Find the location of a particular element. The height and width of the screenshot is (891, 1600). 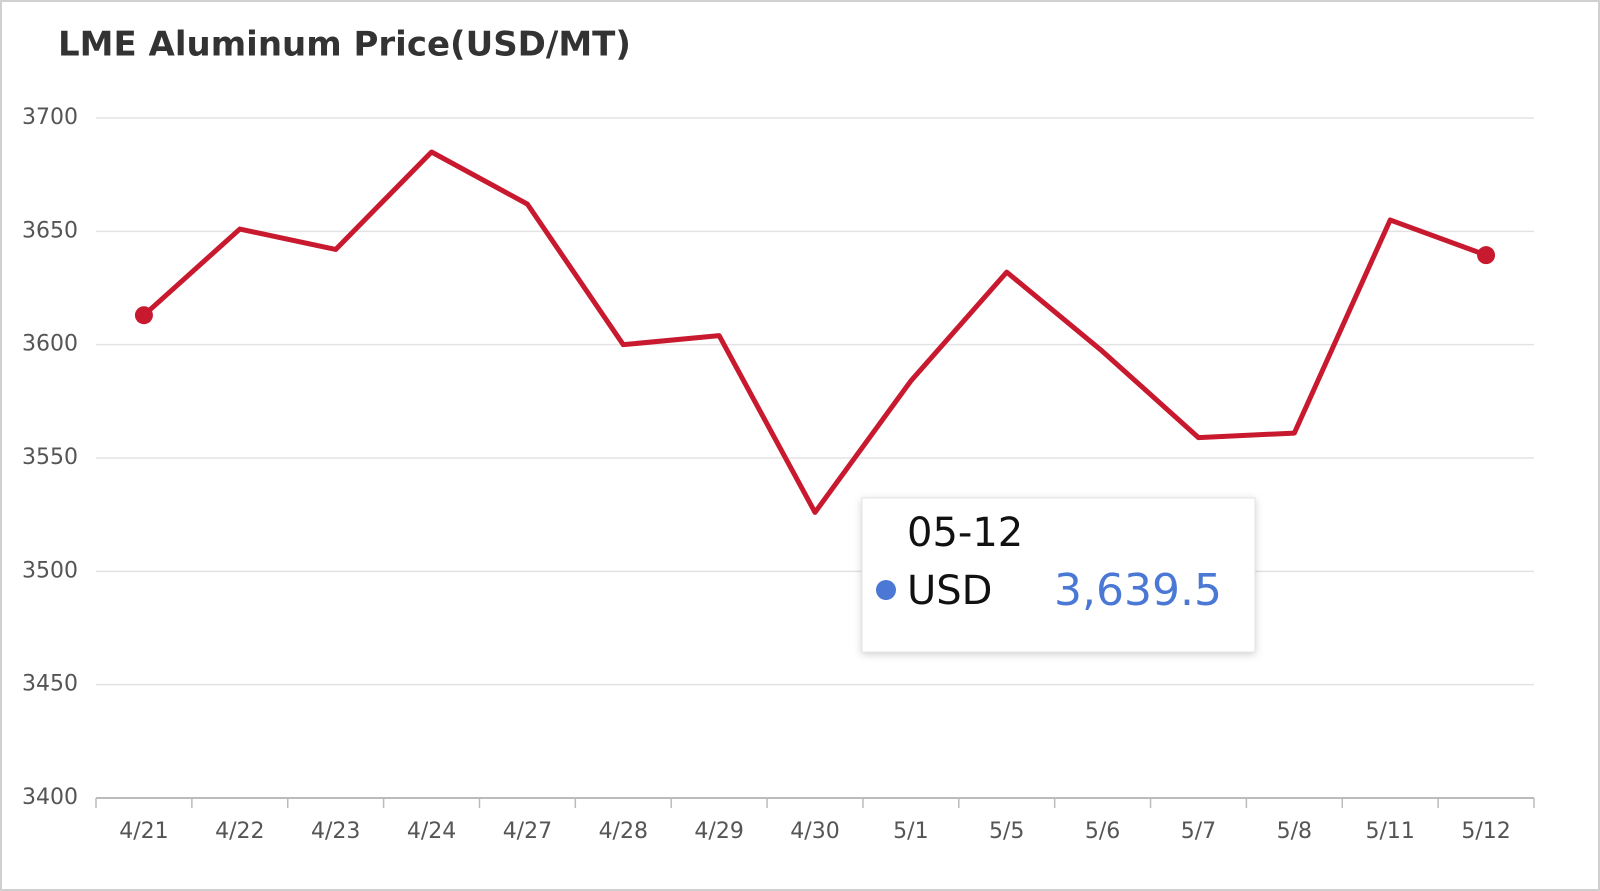

x-tick-label: 4/23 is located at coordinates (335, 831).